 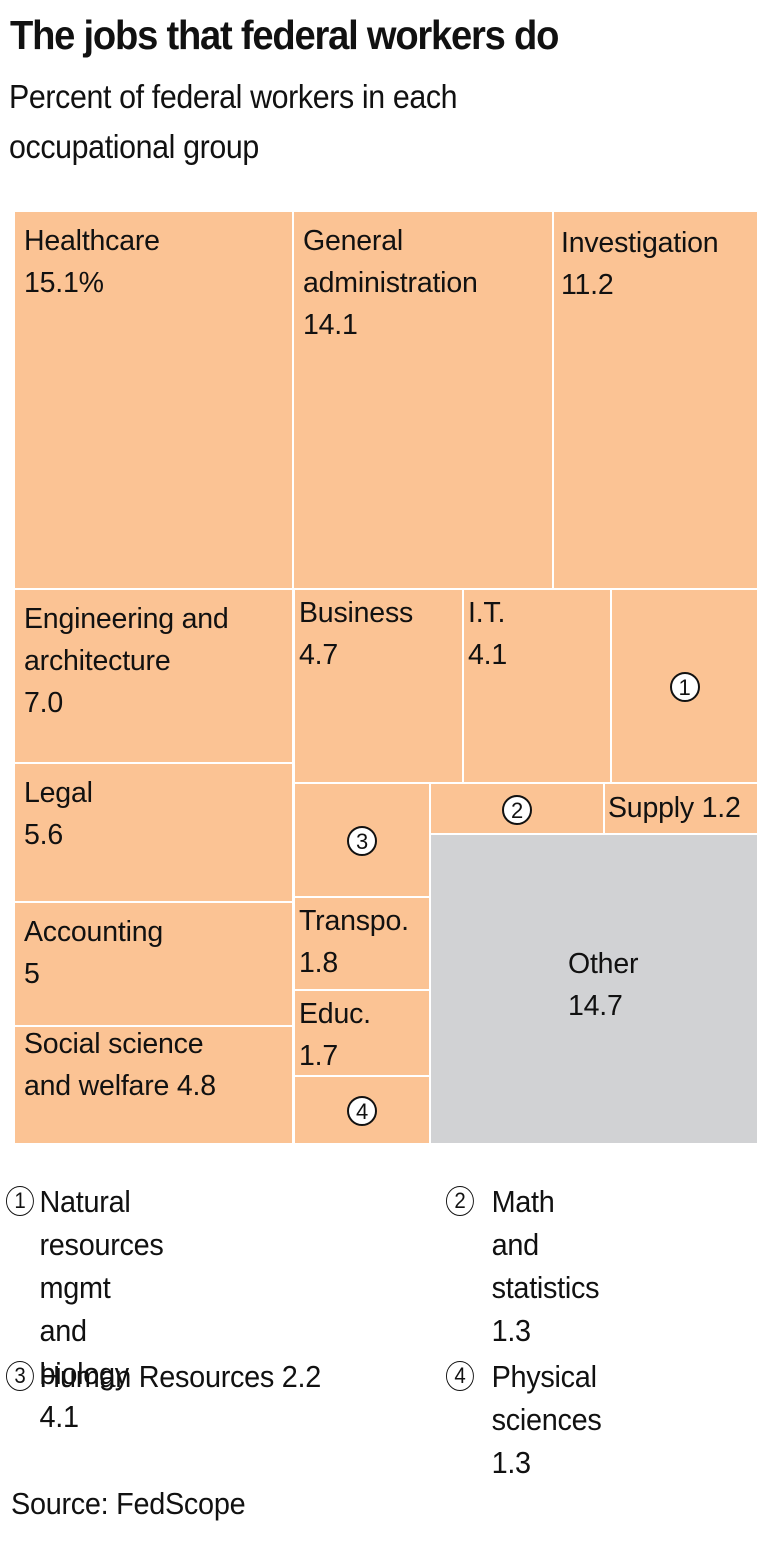 What do you see at coordinates (284, 35) in the screenshot?
I see `chart-title: The jobs that federal workers do` at bounding box center [284, 35].